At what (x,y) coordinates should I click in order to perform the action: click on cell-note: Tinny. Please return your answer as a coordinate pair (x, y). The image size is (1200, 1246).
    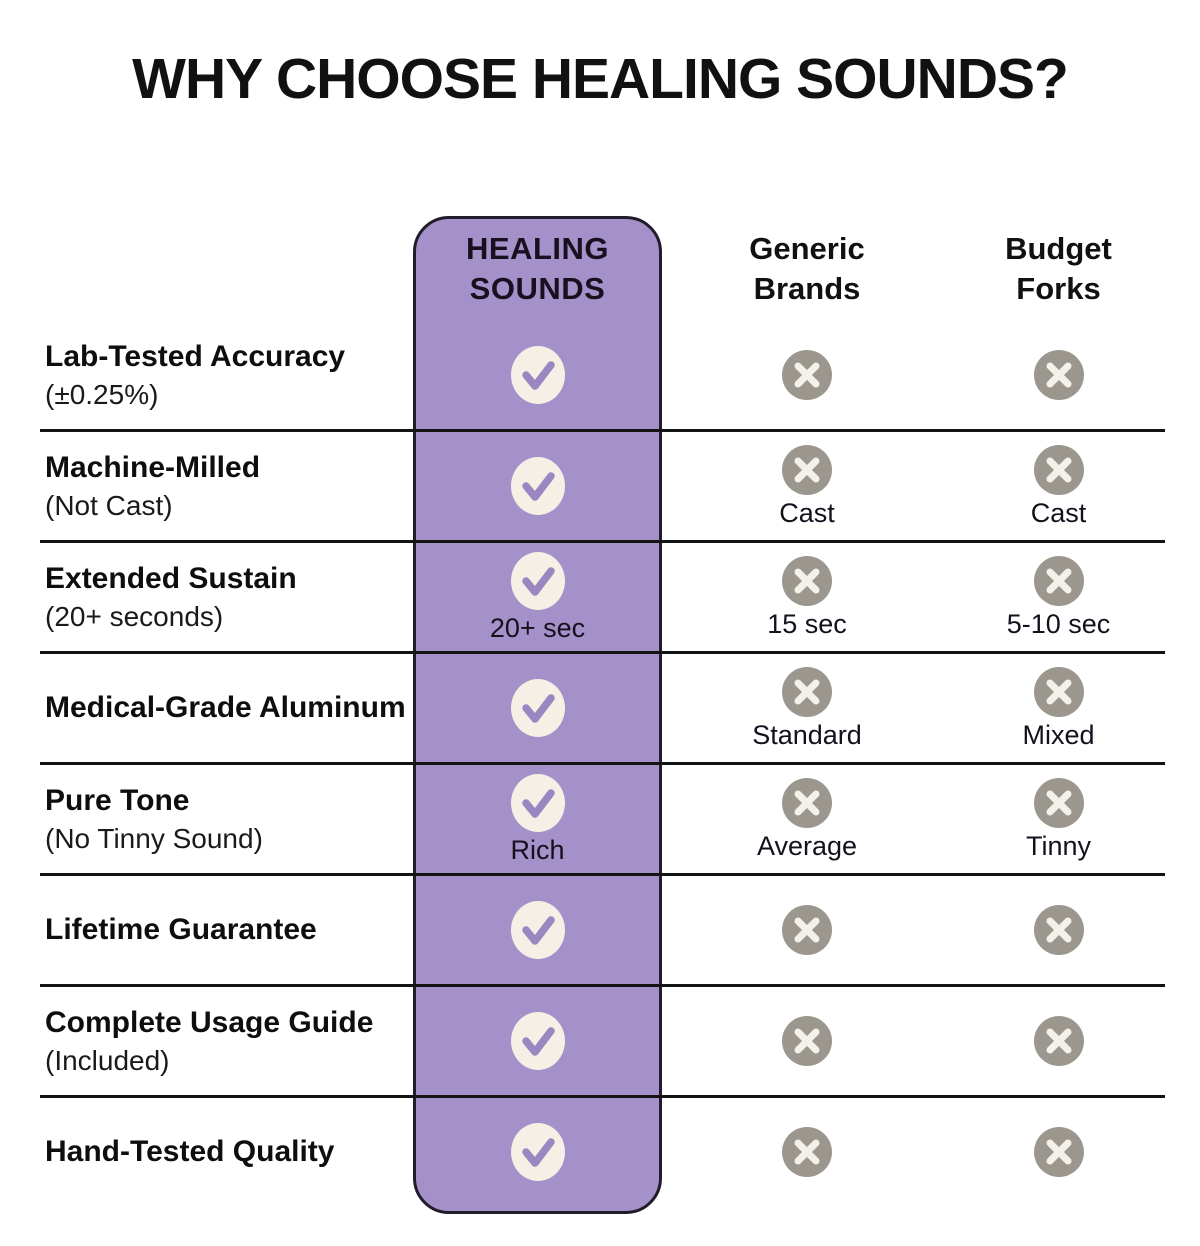
    Looking at the image, I should click on (1058, 845).